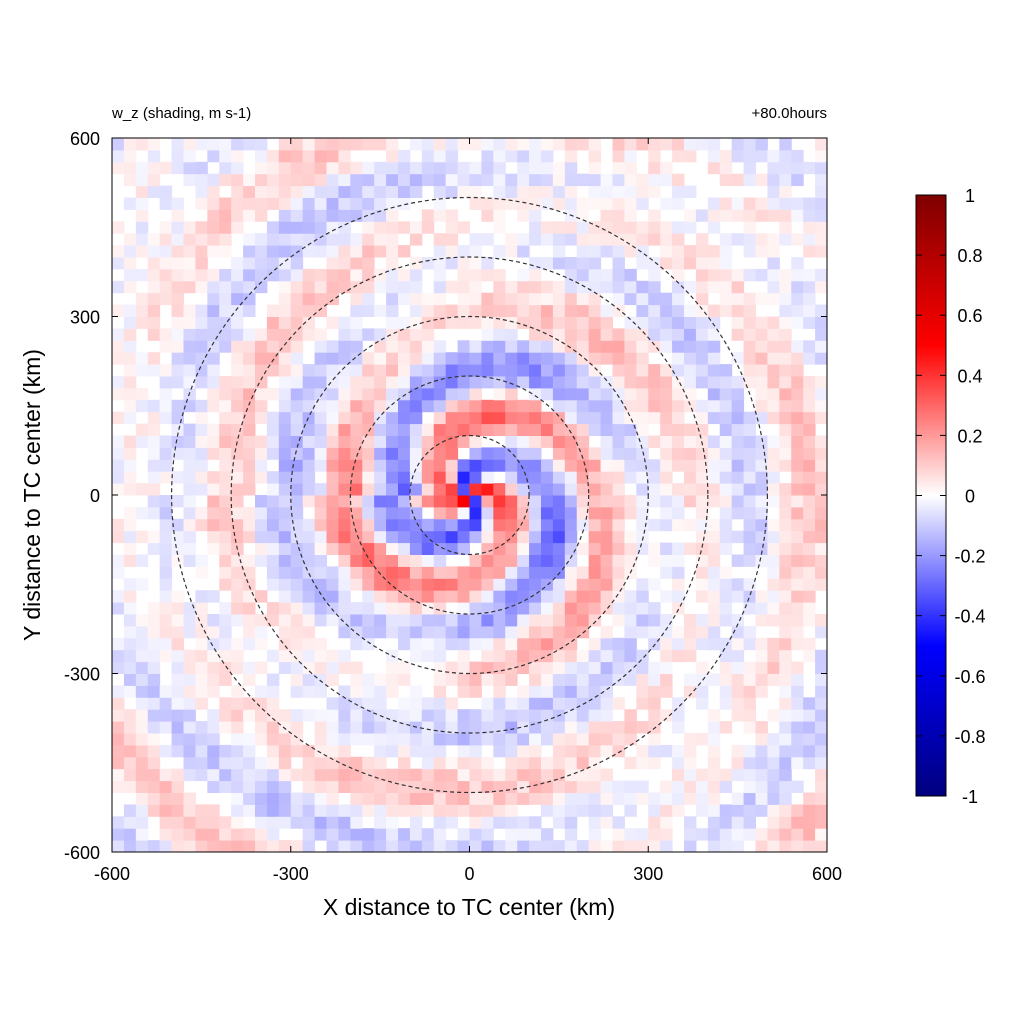 The width and height of the screenshot is (1024, 1024). I want to click on colorbar-tick-label: 0.2, so click(969, 436).